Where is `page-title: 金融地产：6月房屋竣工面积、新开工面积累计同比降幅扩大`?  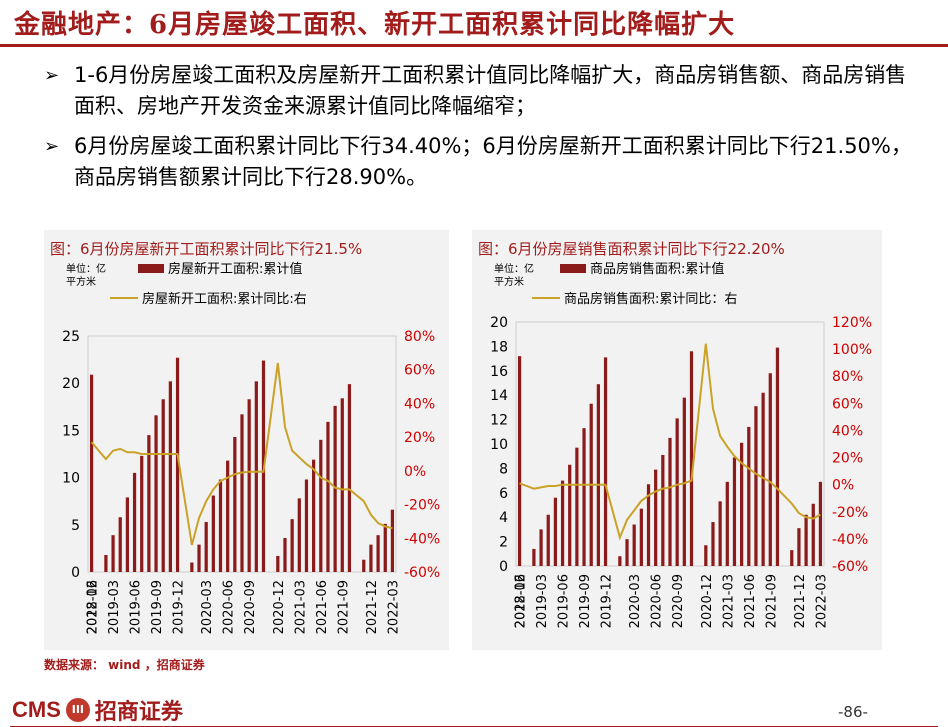
page-title: 金融地产：6月房屋竣工面积、新开工面积累计同比降幅扩大 is located at coordinates (375, 25).